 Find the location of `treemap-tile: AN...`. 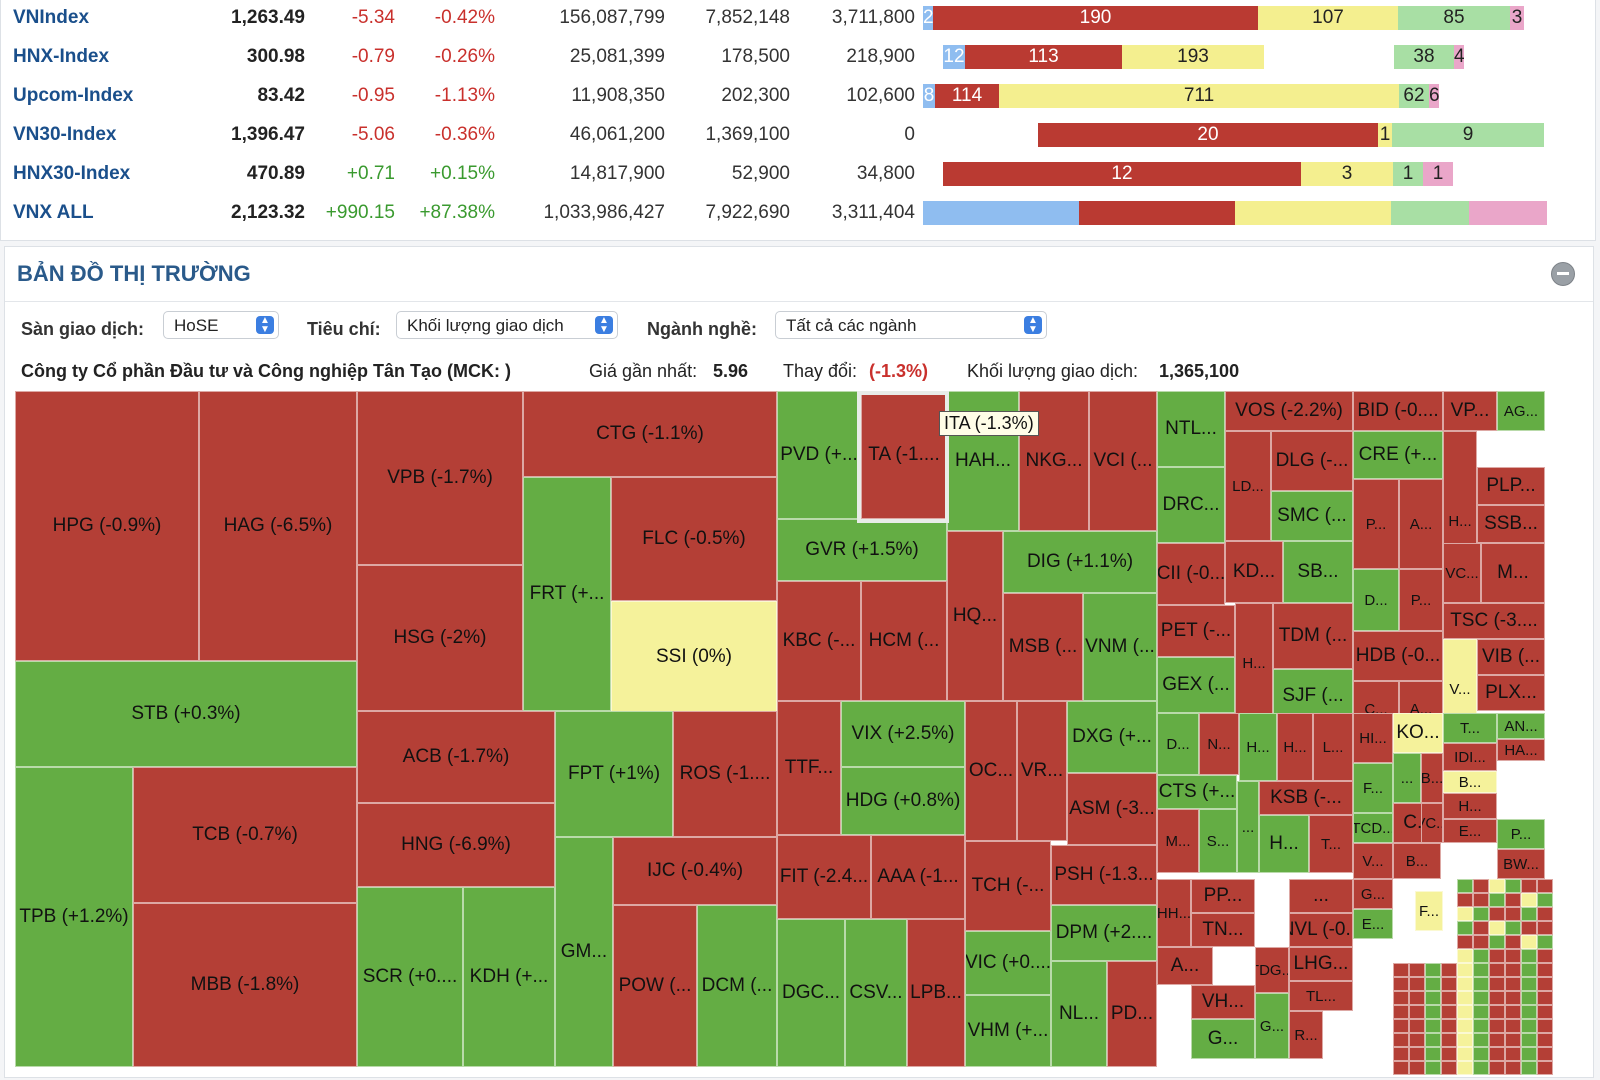

treemap-tile: AN... is located at coordinates (1521, 726).